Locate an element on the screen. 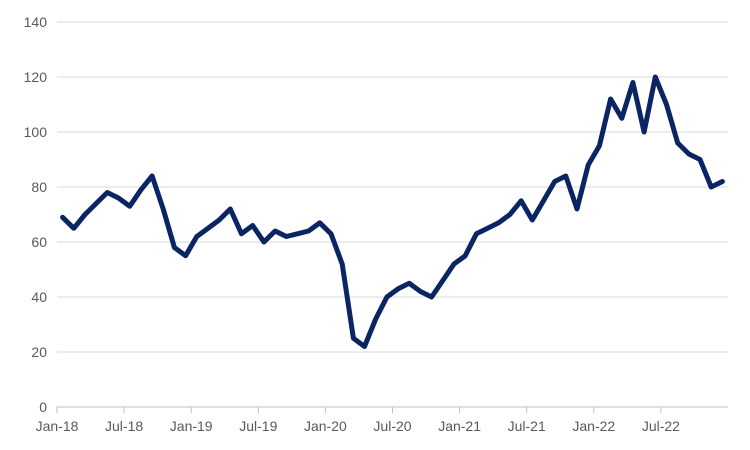 This screenshot has height=450, width=750. x-tick-label: Jul-19 is located at coordinates (258, 426).